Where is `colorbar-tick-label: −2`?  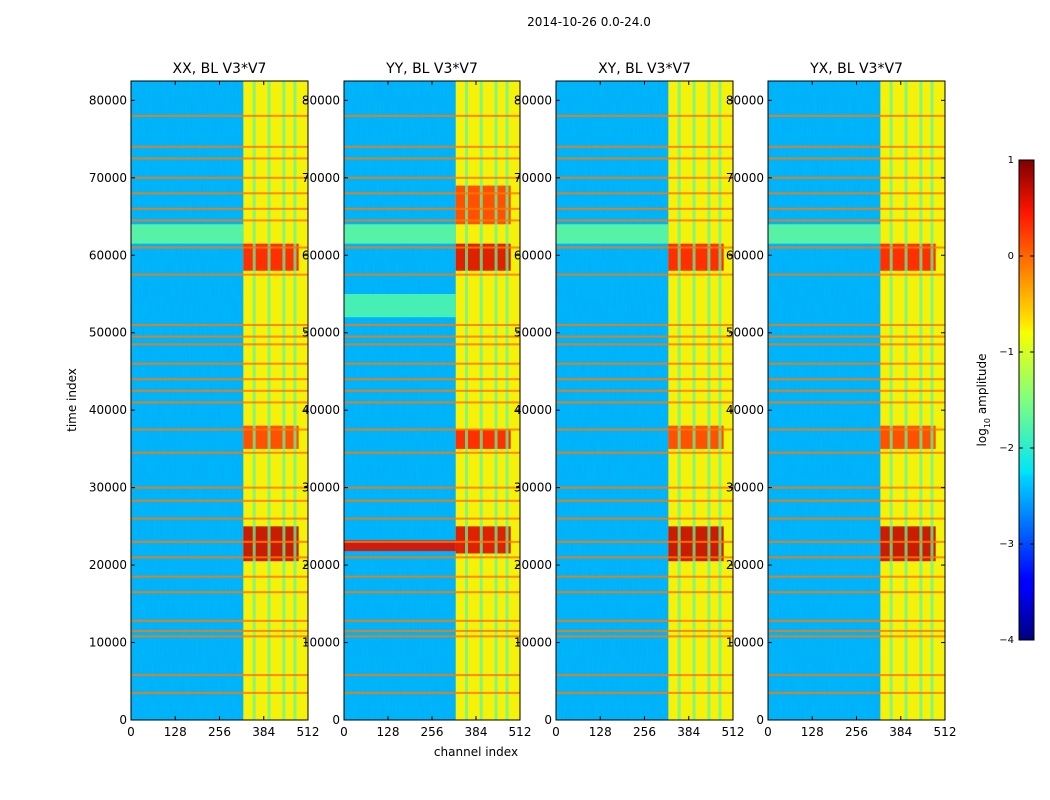
colorbar-tick-label: −2 is located at coordinates (1006, 448).